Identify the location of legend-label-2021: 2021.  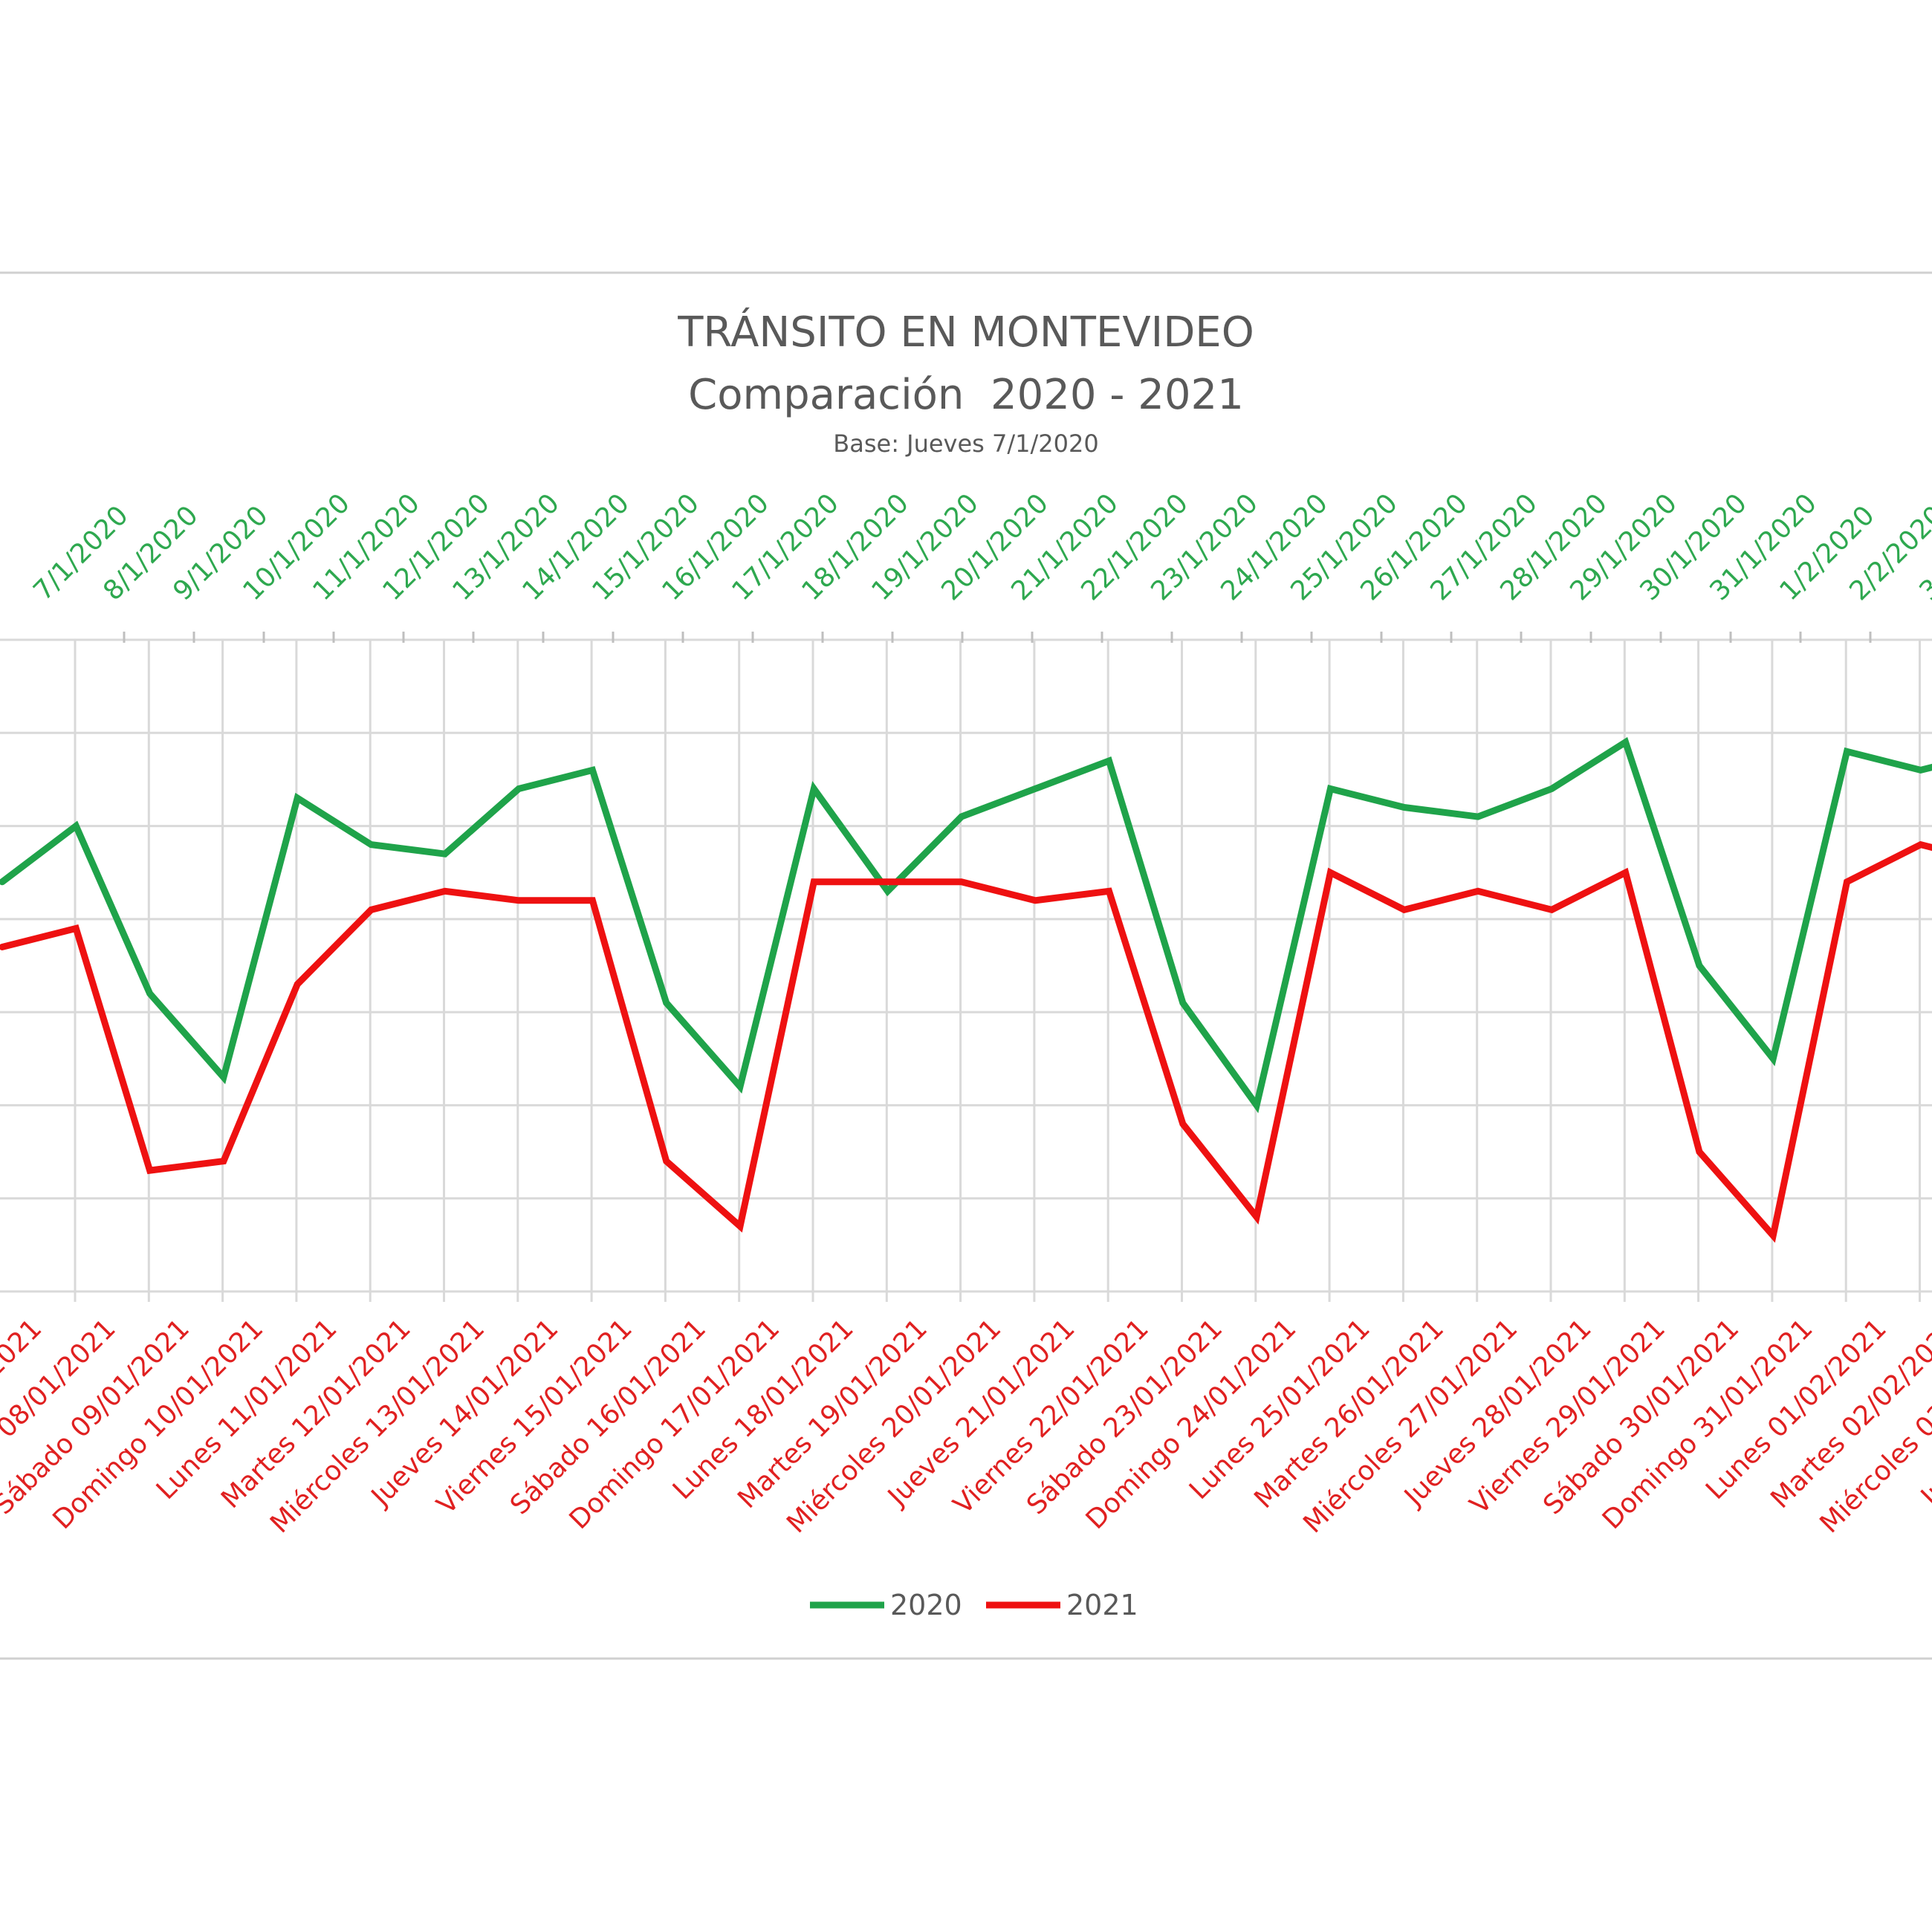
(1102, 1605).